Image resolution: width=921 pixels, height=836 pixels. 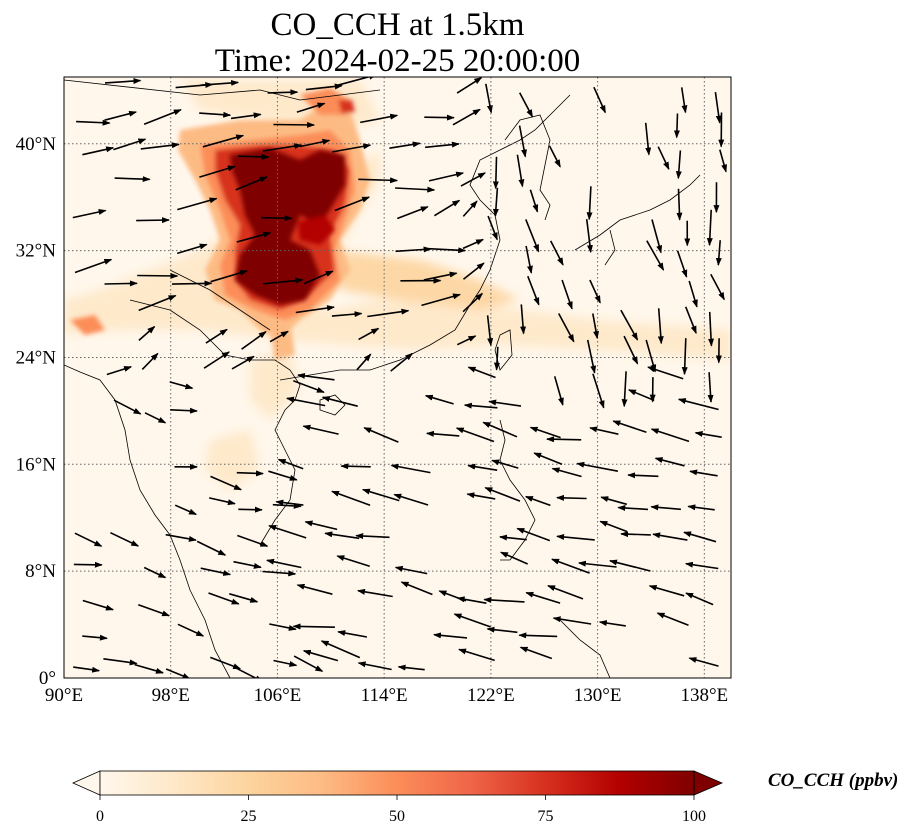 I want to click on colorbar-gradient, so click(x=397, y=783).